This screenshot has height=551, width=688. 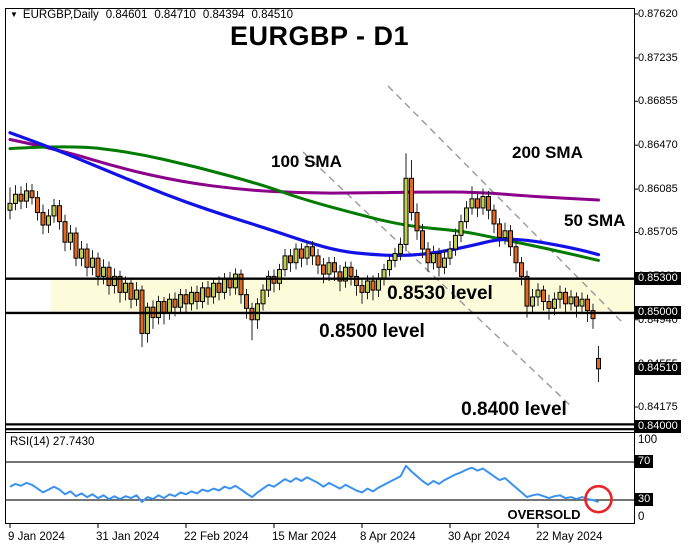 I want to click on date-tick-label: 8 Apr 2024, so click(x=388, y=537).